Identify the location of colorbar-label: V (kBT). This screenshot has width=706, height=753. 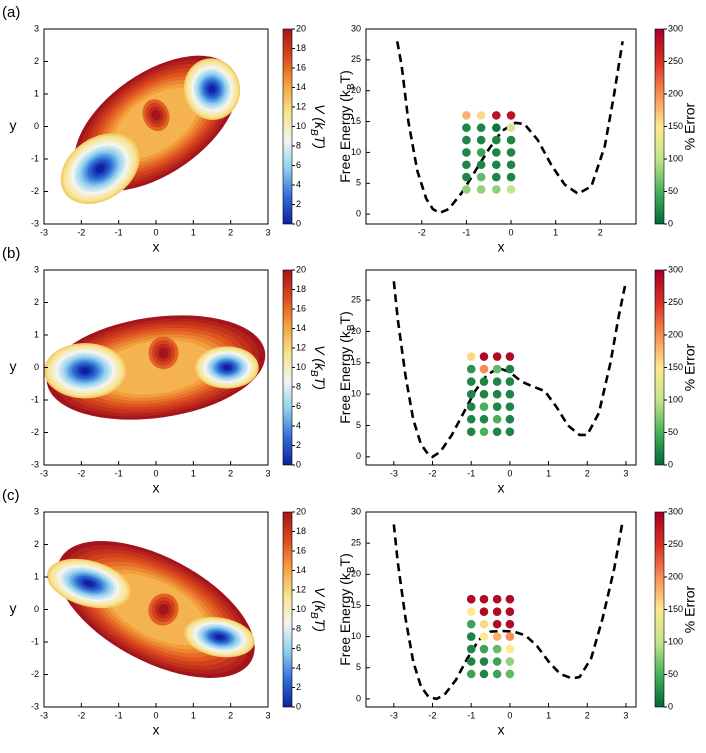
(318, 126).